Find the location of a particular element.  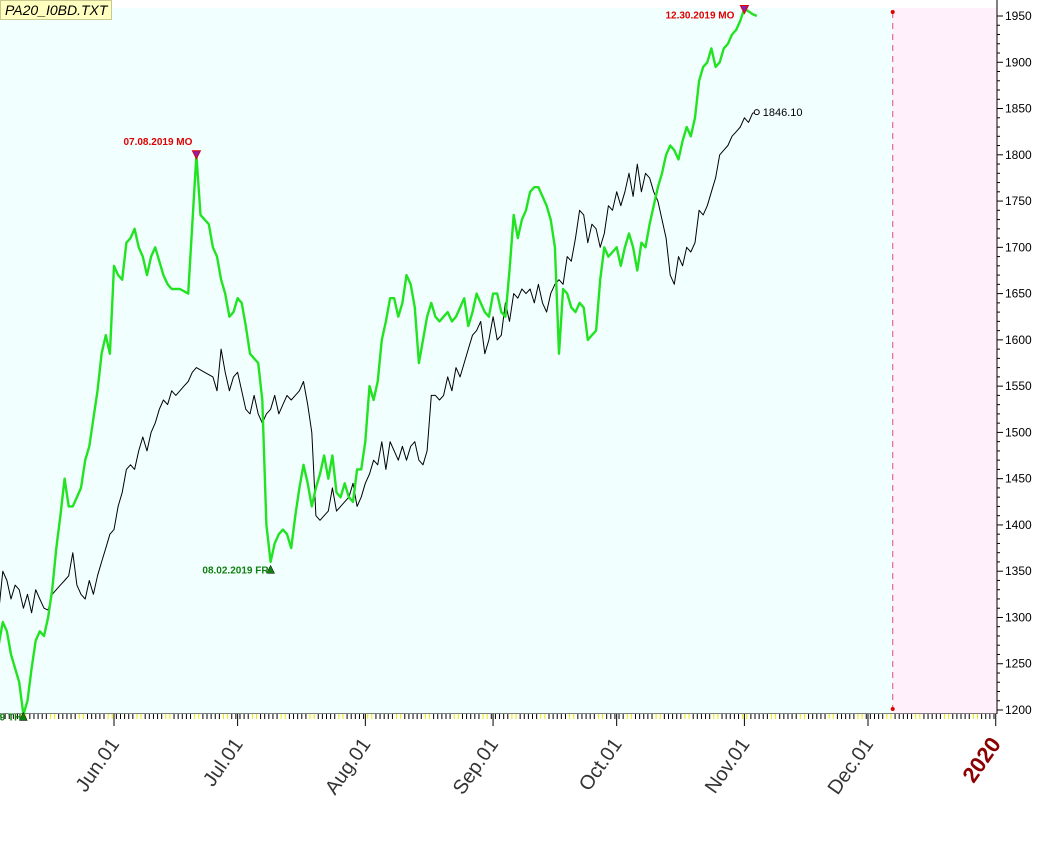

x-tick-label: 2020 is located at coordinates (981, 760).